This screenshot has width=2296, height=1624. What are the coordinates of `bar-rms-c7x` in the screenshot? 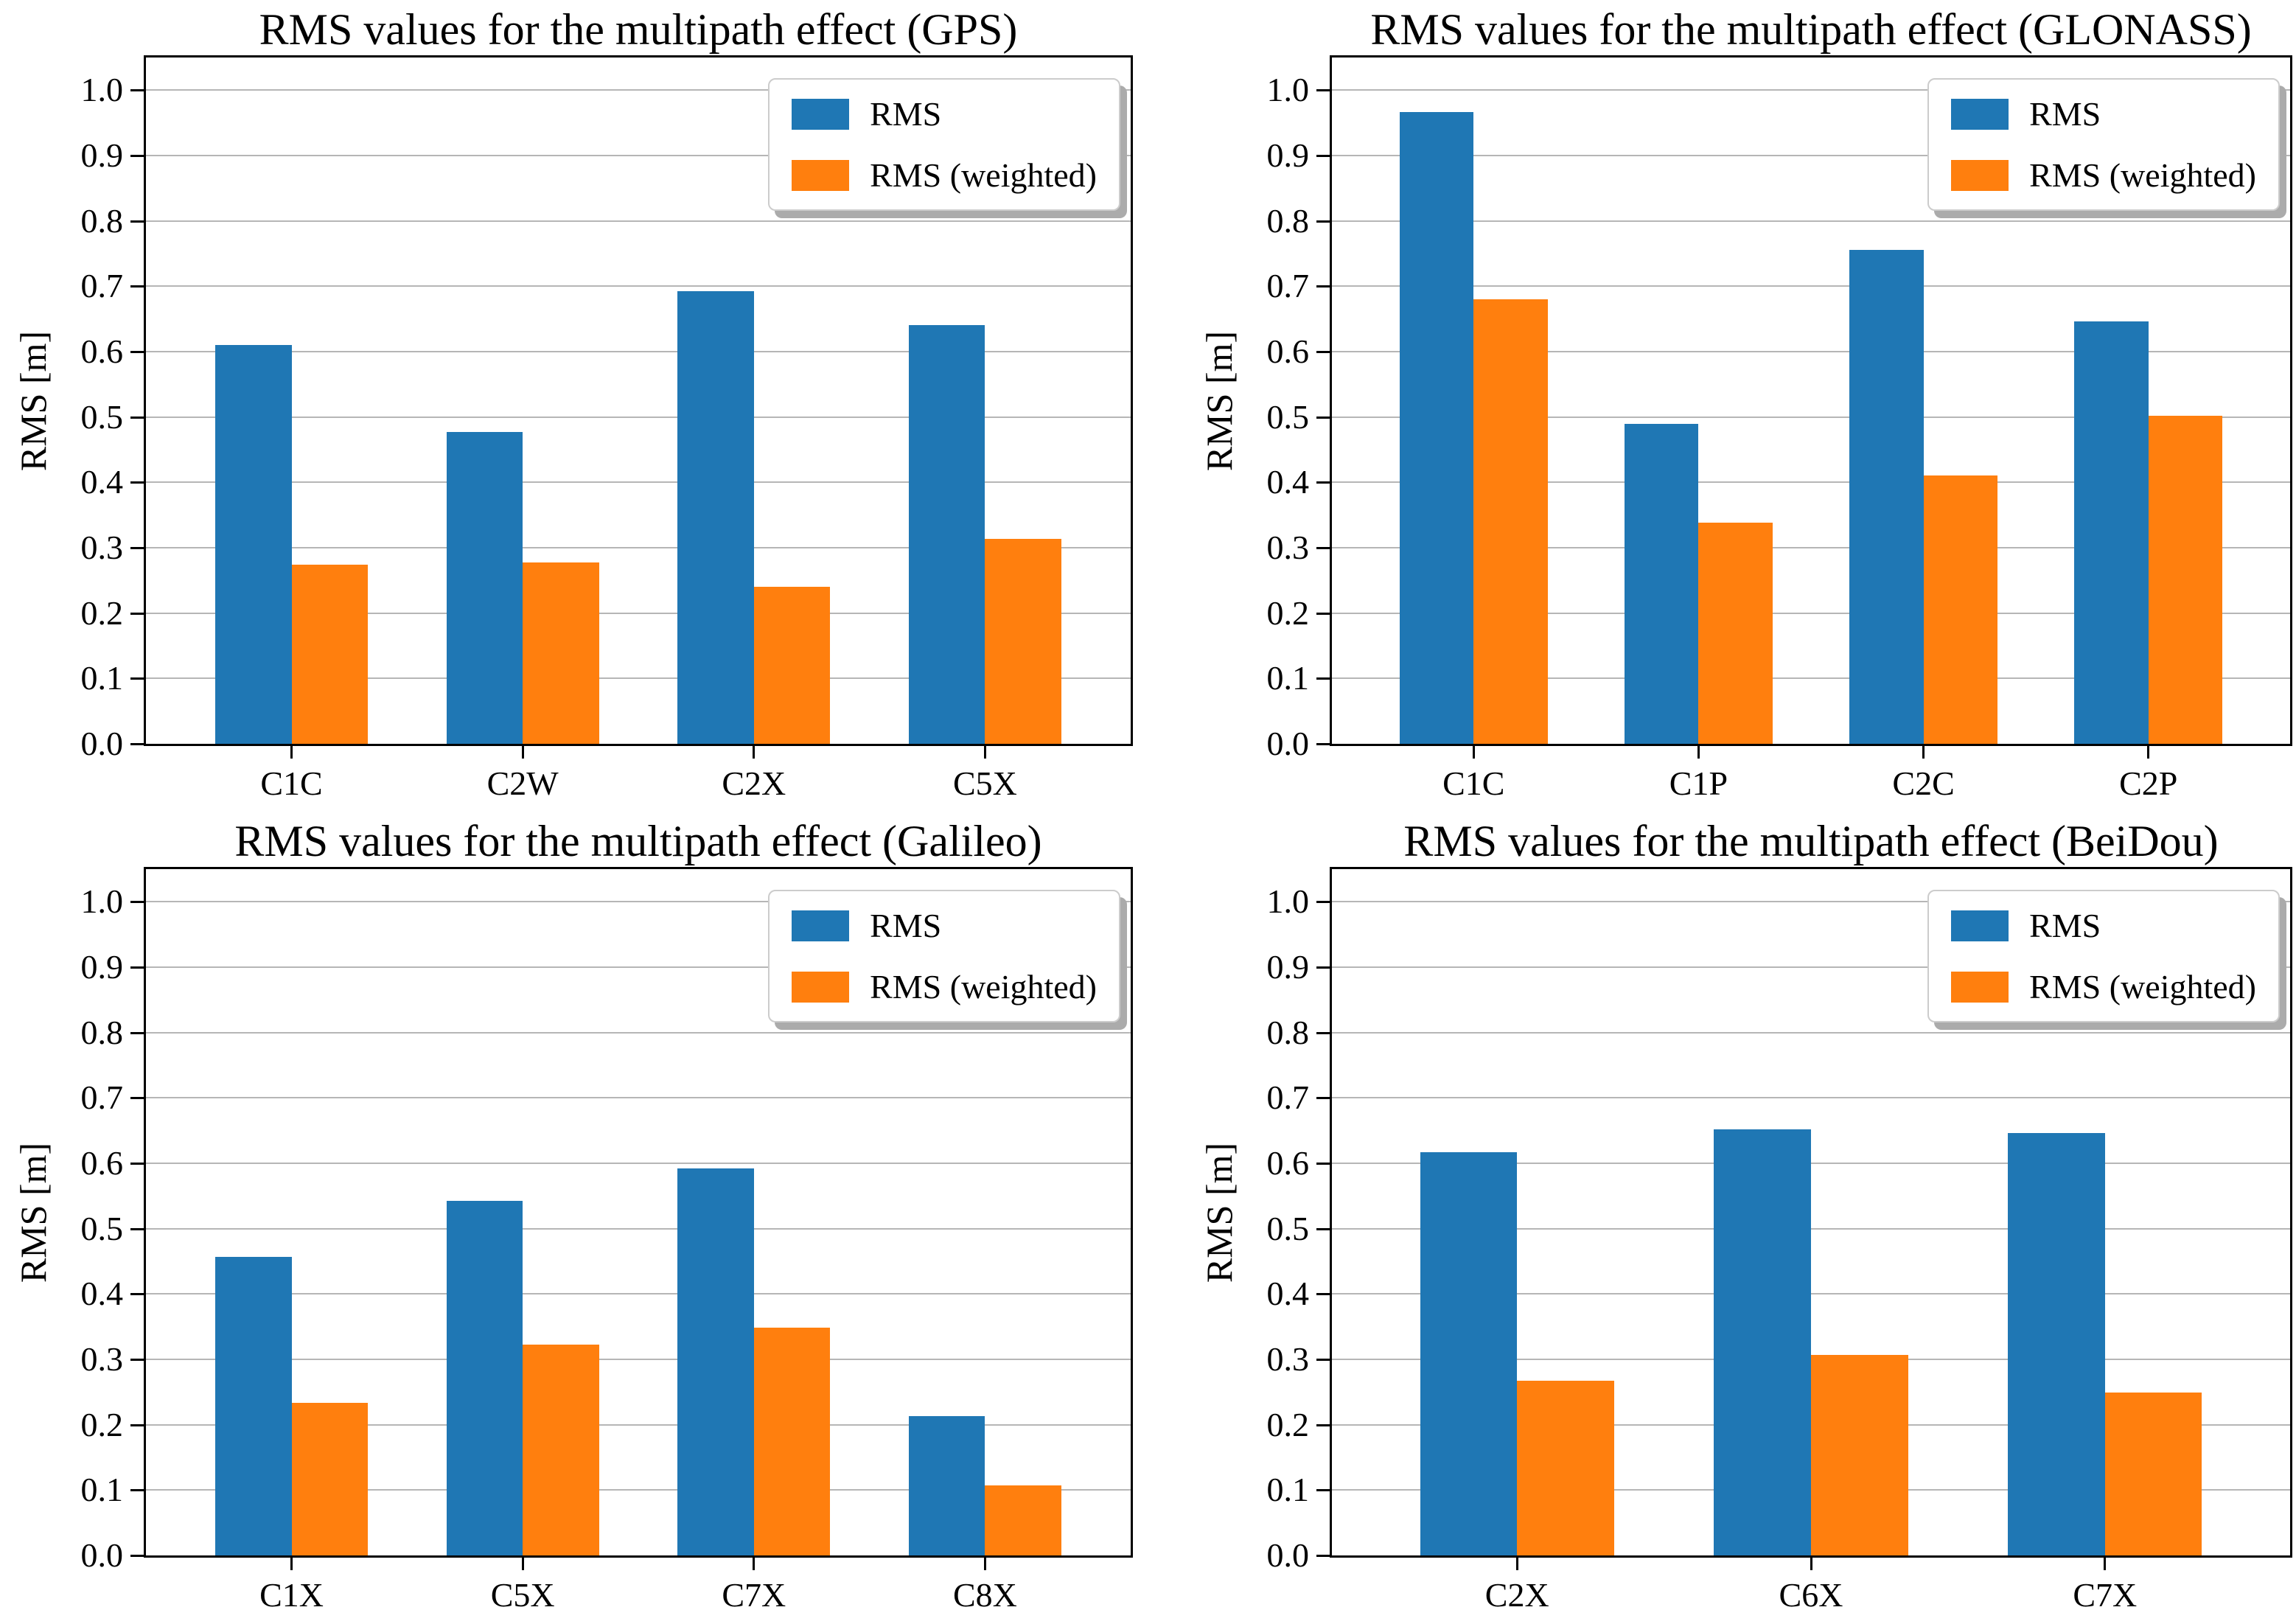 It's located at (2056, 1344).